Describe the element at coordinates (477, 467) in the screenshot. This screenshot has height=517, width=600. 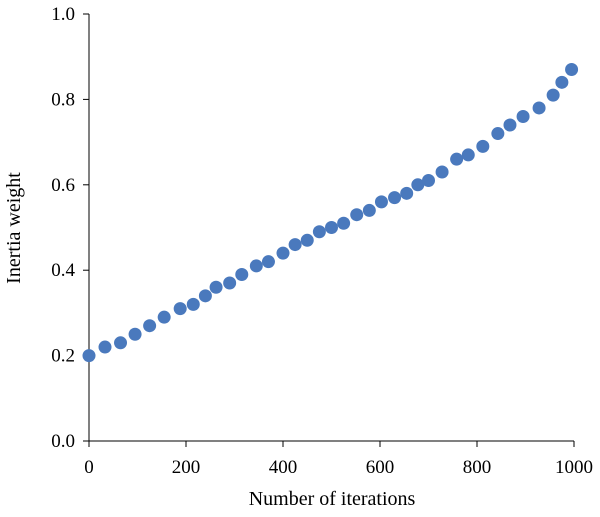
I see `x-tick-label: 800` at that location.